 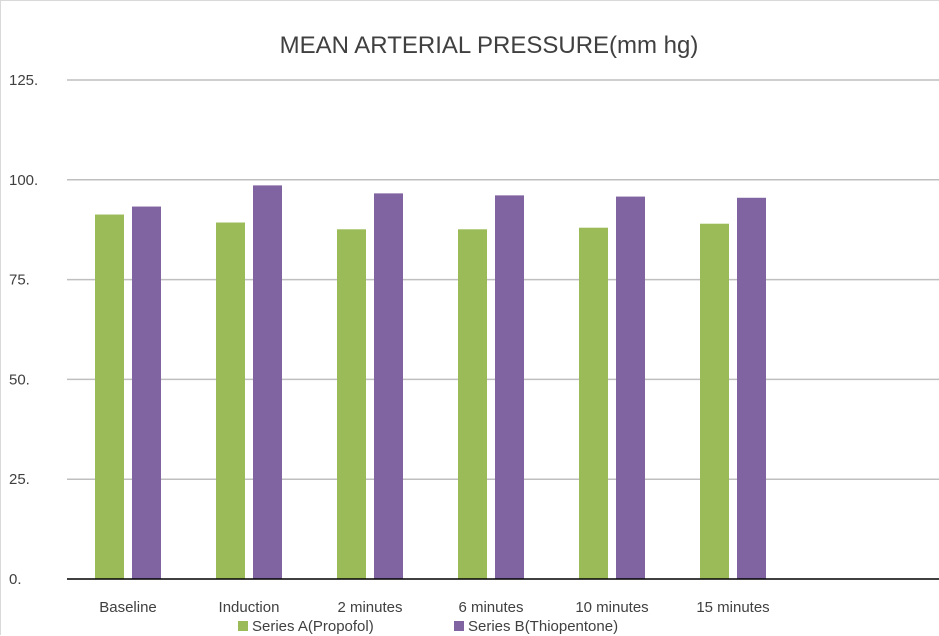 I want to click on x-category-label: Baseline, so click(x=128, y=607).